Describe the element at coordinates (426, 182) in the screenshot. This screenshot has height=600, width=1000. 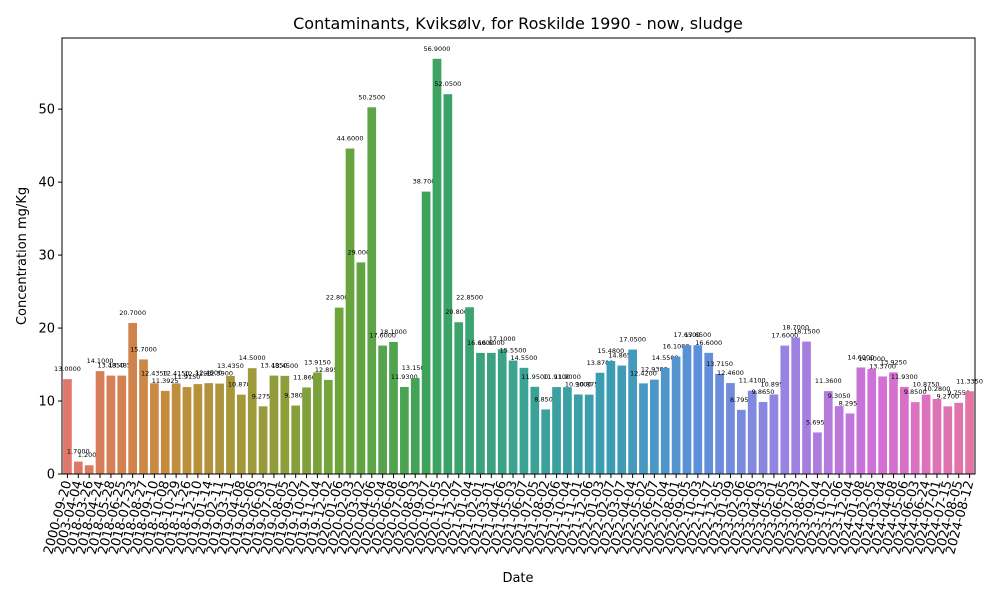
I see `value-label: 38.7000` at that location.